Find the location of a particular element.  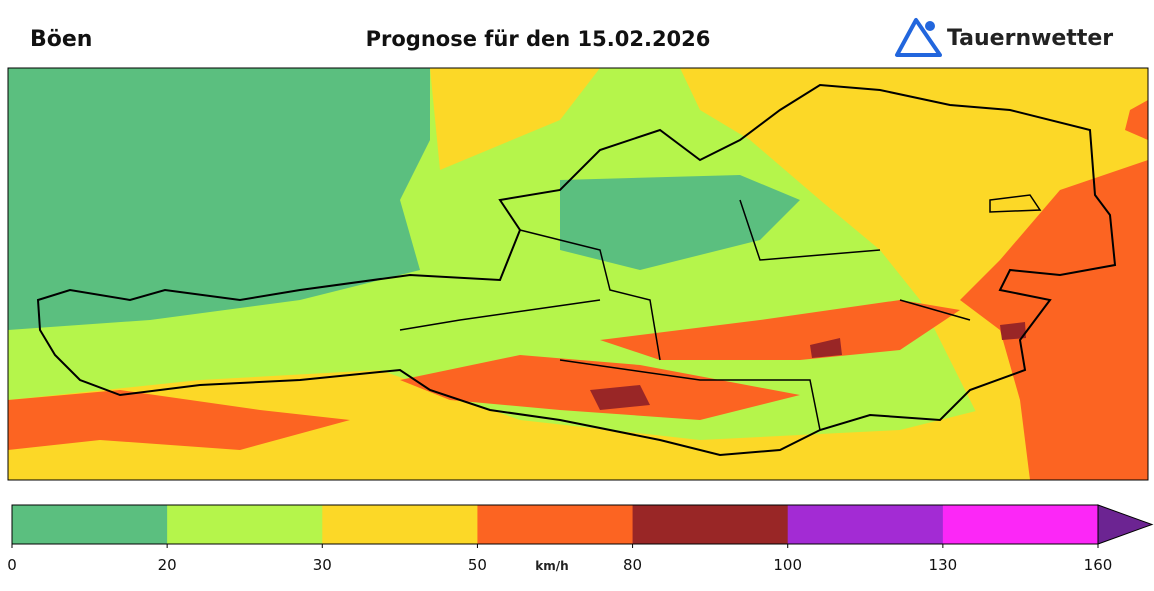

logo-text: Tauernwetter is located at coordinates (1030, 38).